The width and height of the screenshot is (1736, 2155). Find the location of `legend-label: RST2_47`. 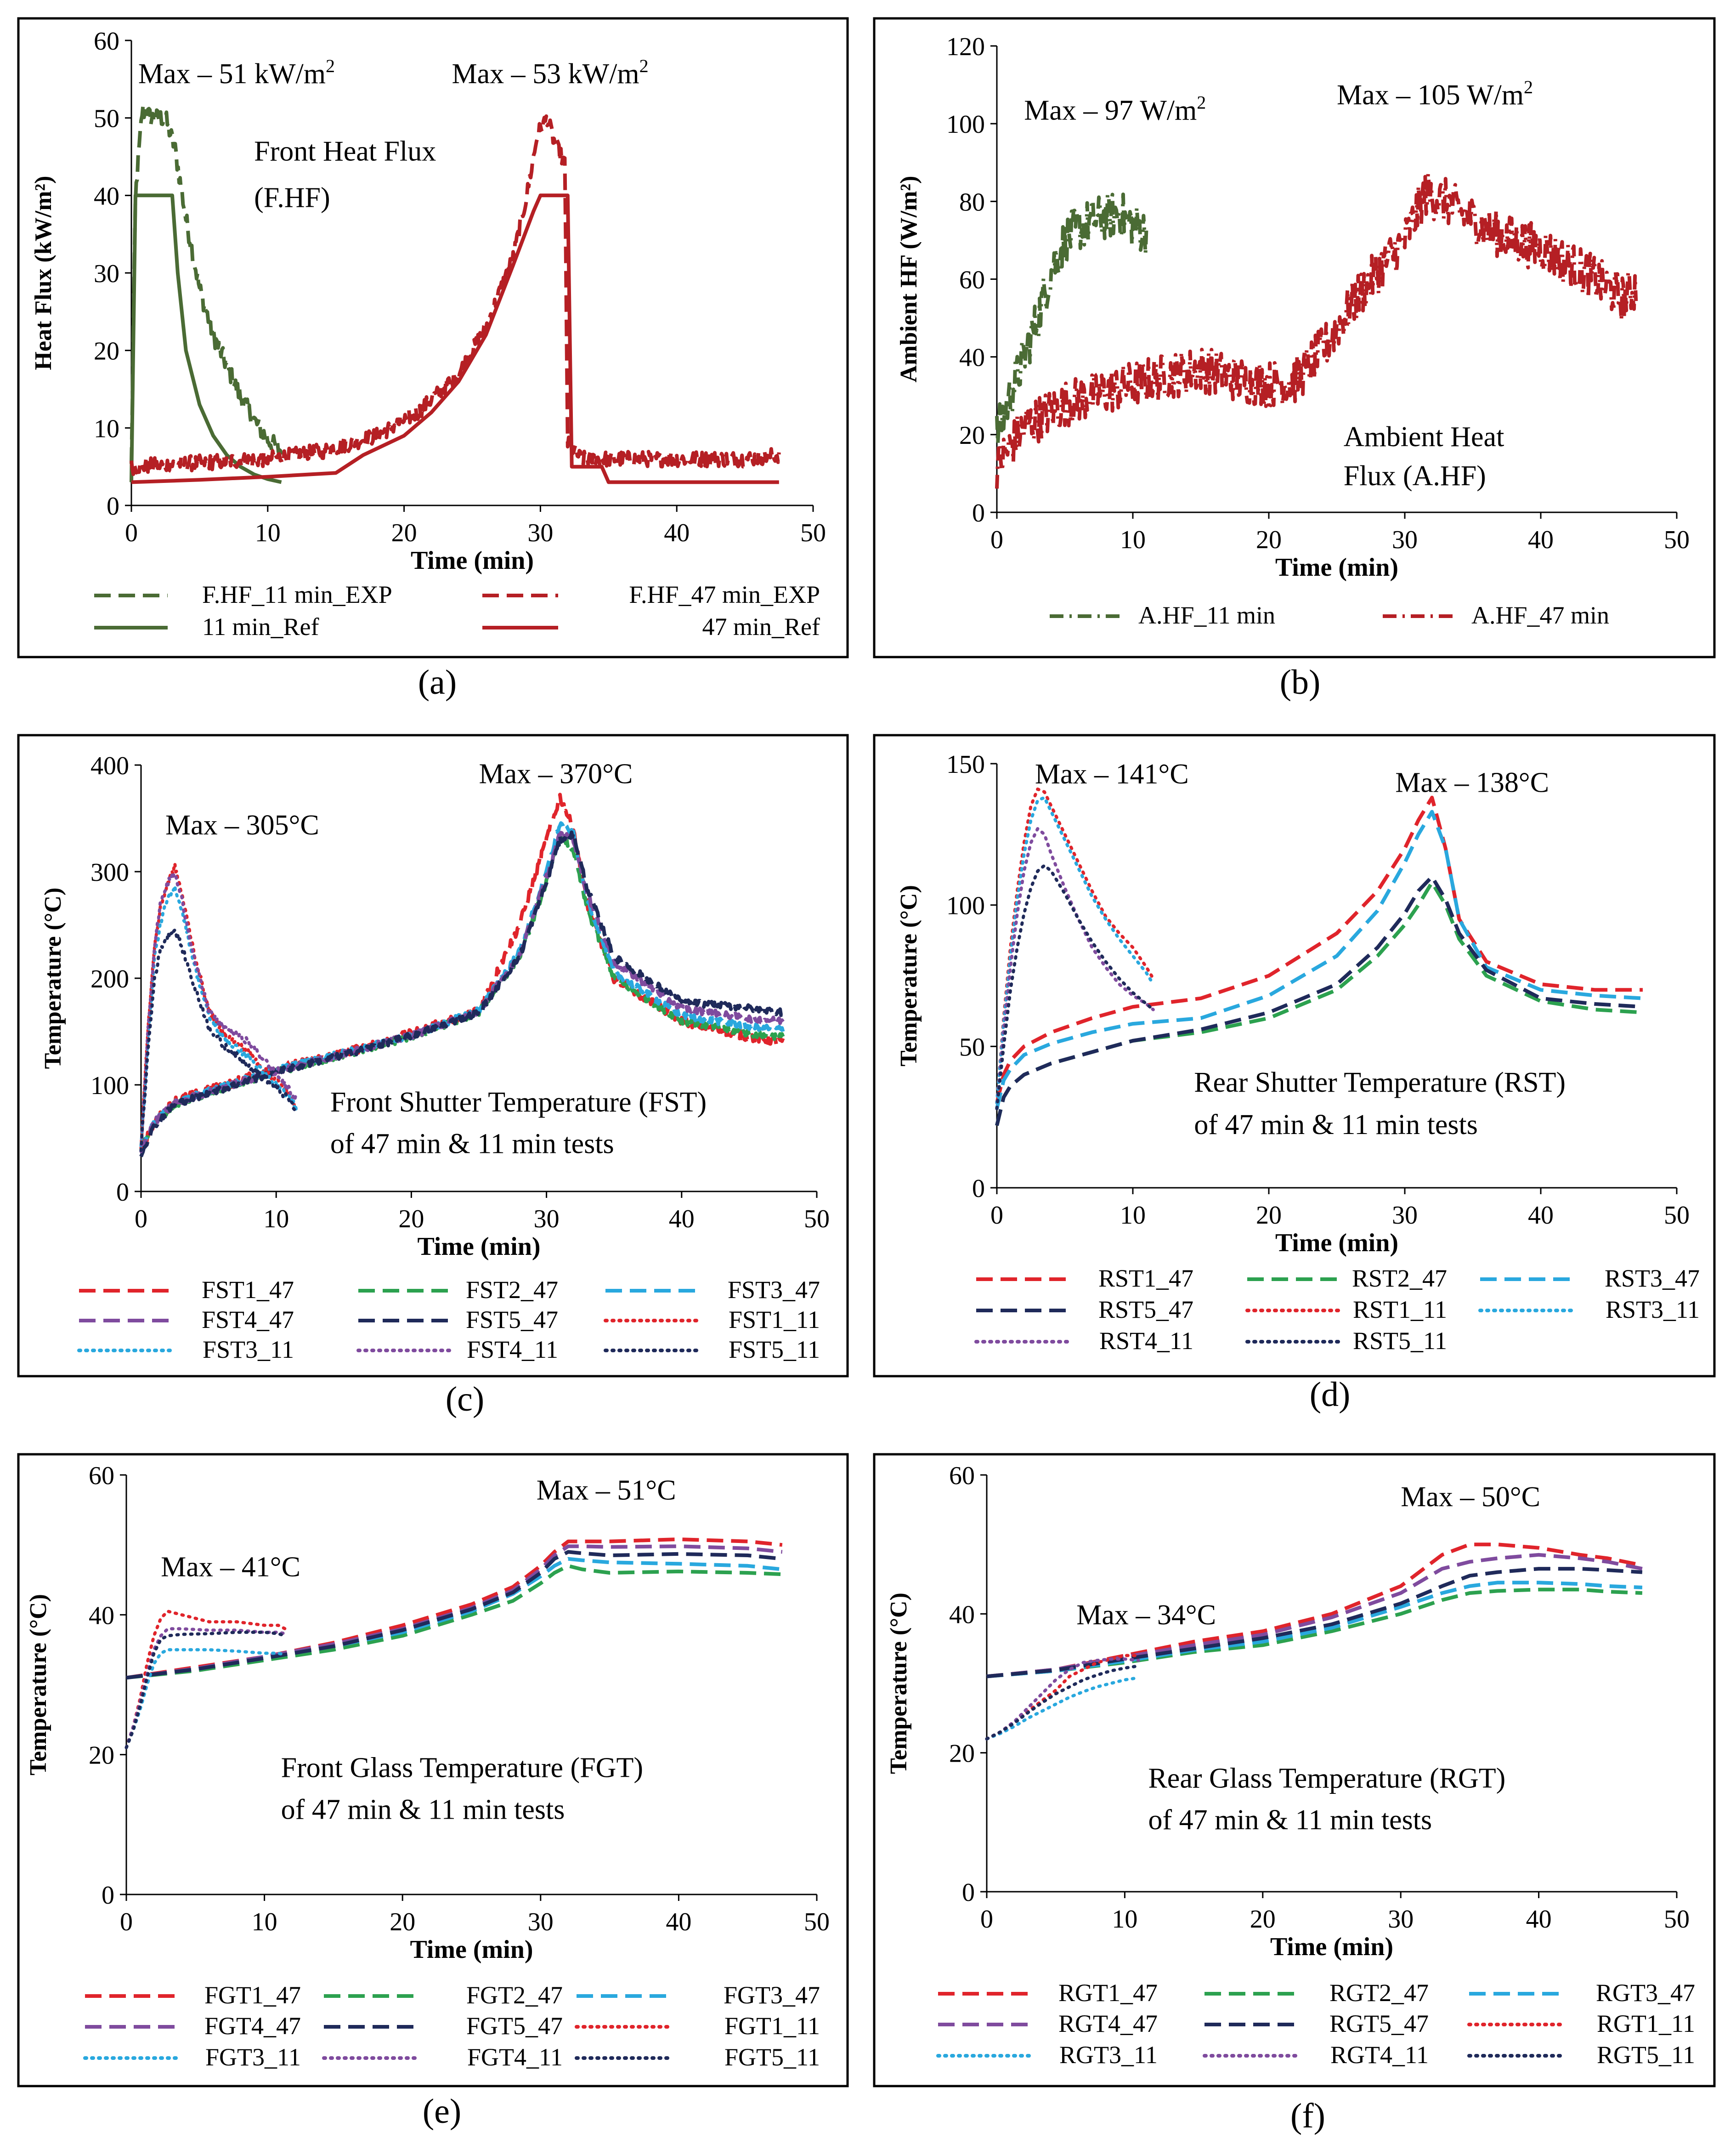

legend-label: RST2_47 is located at coordinates (1399, 1278).